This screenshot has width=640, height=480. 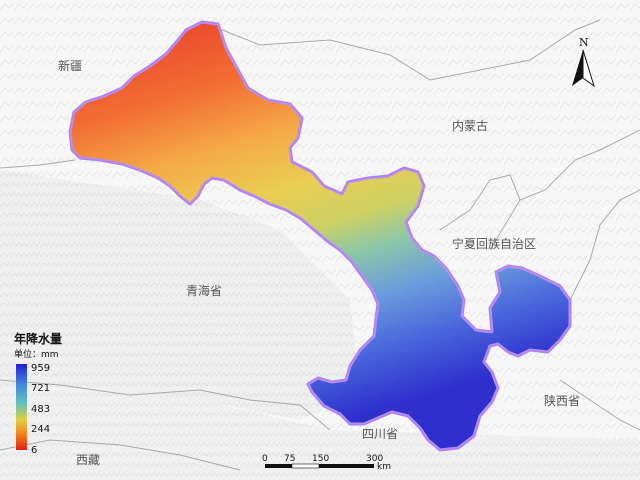 I want to click on scale-label-1: 75, so click(x=289, y=459).